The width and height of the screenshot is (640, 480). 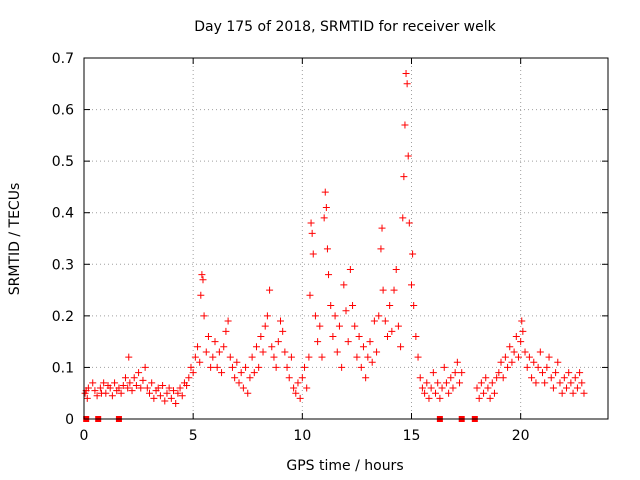 What do you see at coordinates (63, 214) in the screenshot?
I see `y-tick-label: 0.4` at bounding box center [63, 214].